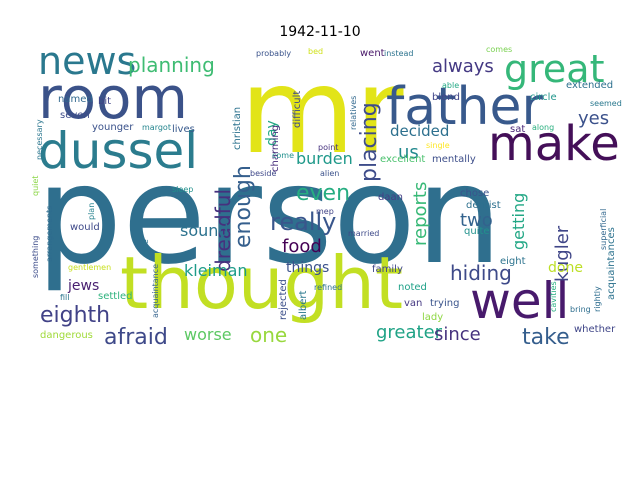 This screenshot has height=480, width=640. Describe the element at coordinates (268, 335) in the screenshot. I see `word-one: one` at that location.